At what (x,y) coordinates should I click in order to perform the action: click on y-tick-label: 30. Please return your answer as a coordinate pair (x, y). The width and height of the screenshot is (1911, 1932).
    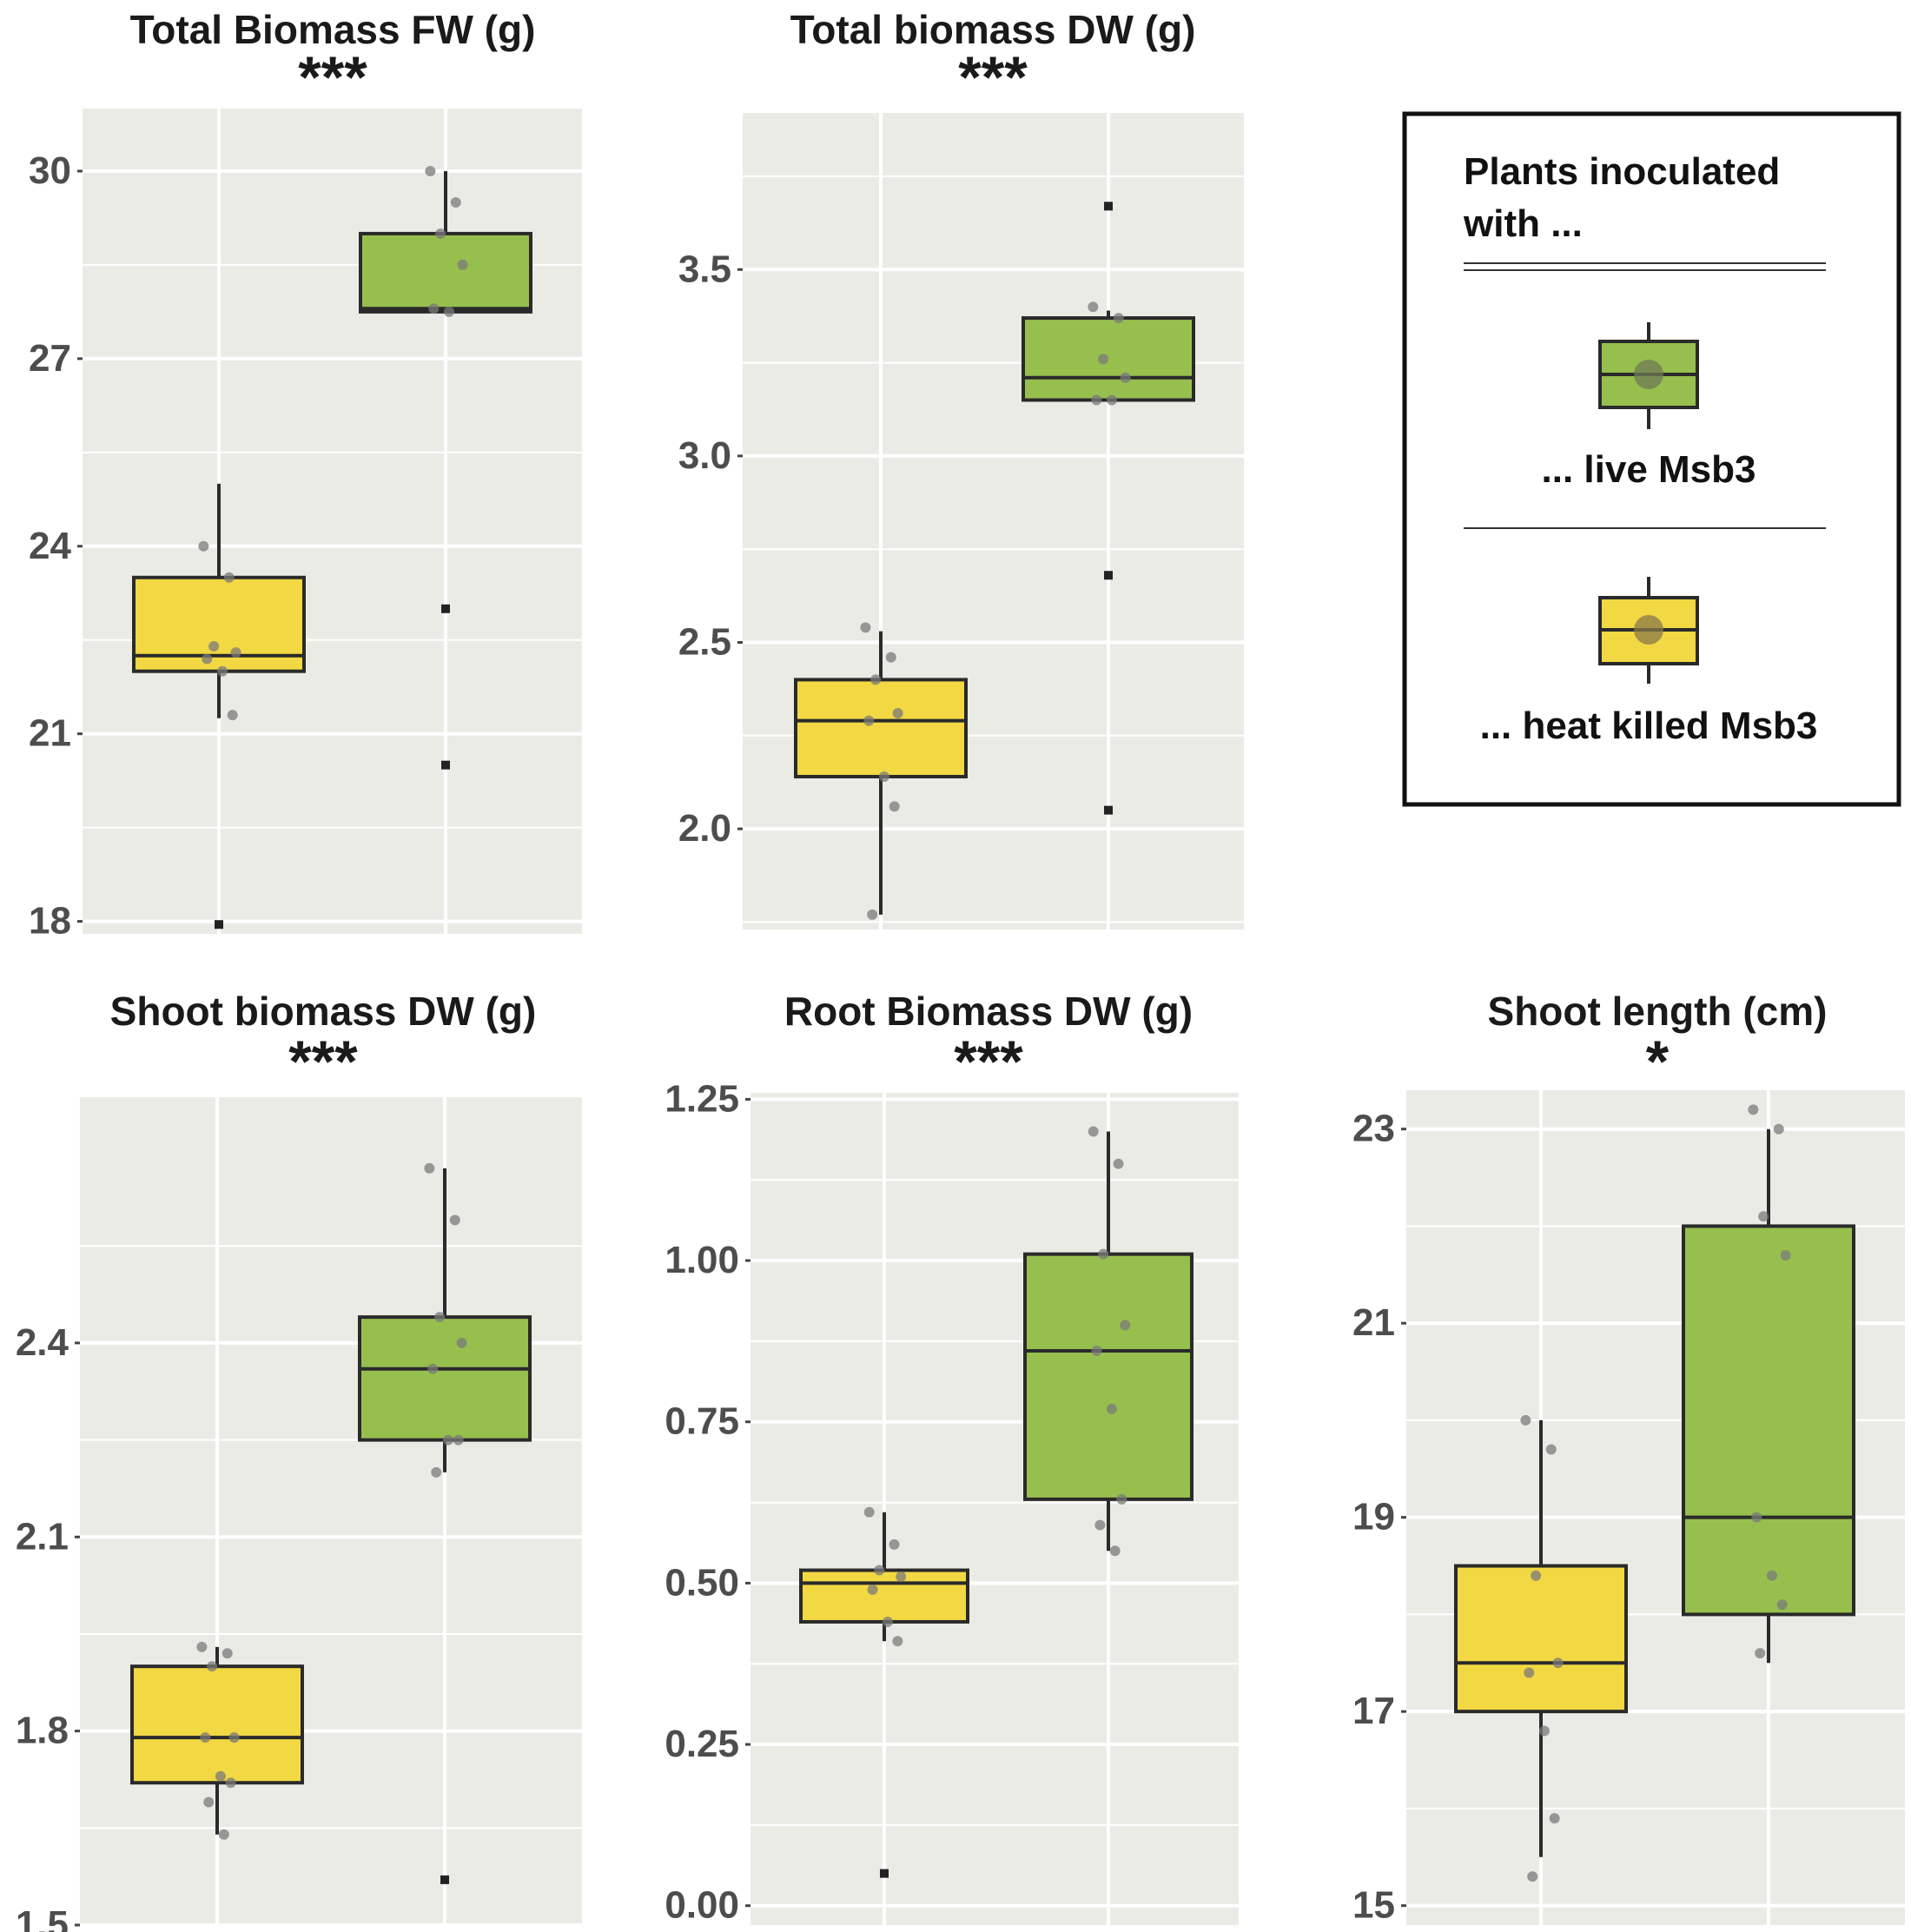
    Looking at the image, I should click on (50, 171).